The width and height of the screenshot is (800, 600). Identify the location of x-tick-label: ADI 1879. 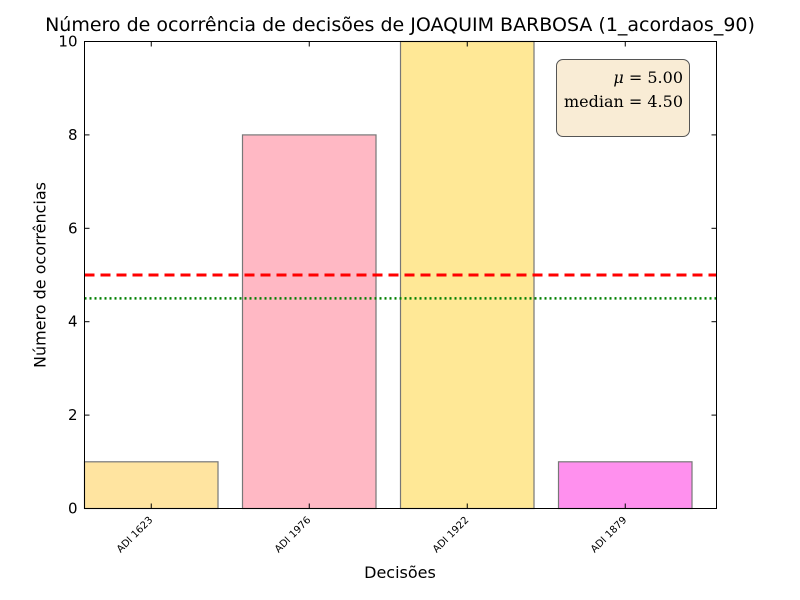
(609, 535).